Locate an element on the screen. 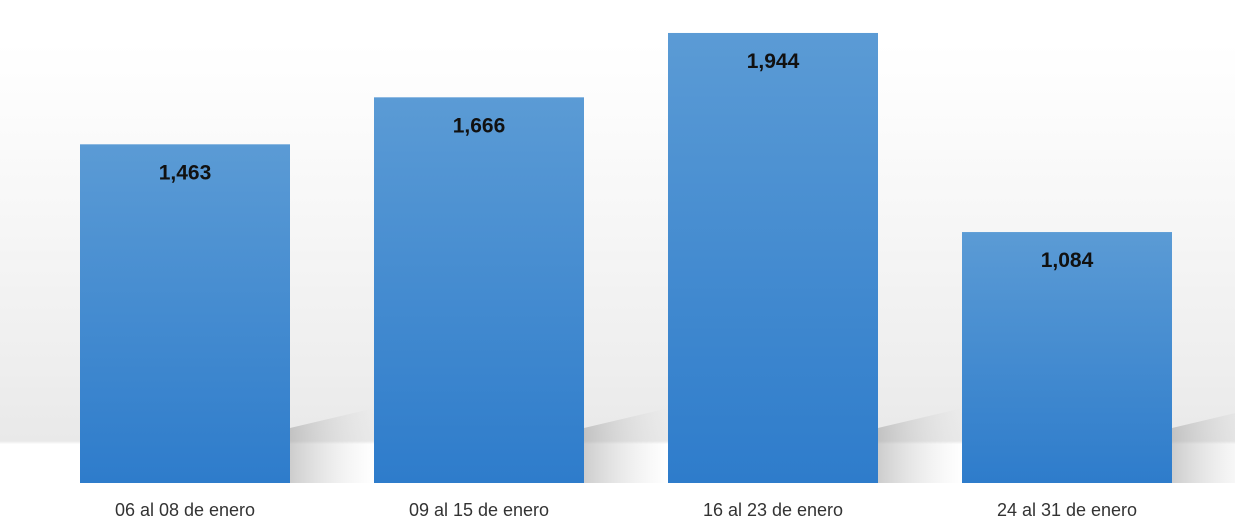  category-tick-label: 16 al 23 de enero is located at coordinates (773, 510).